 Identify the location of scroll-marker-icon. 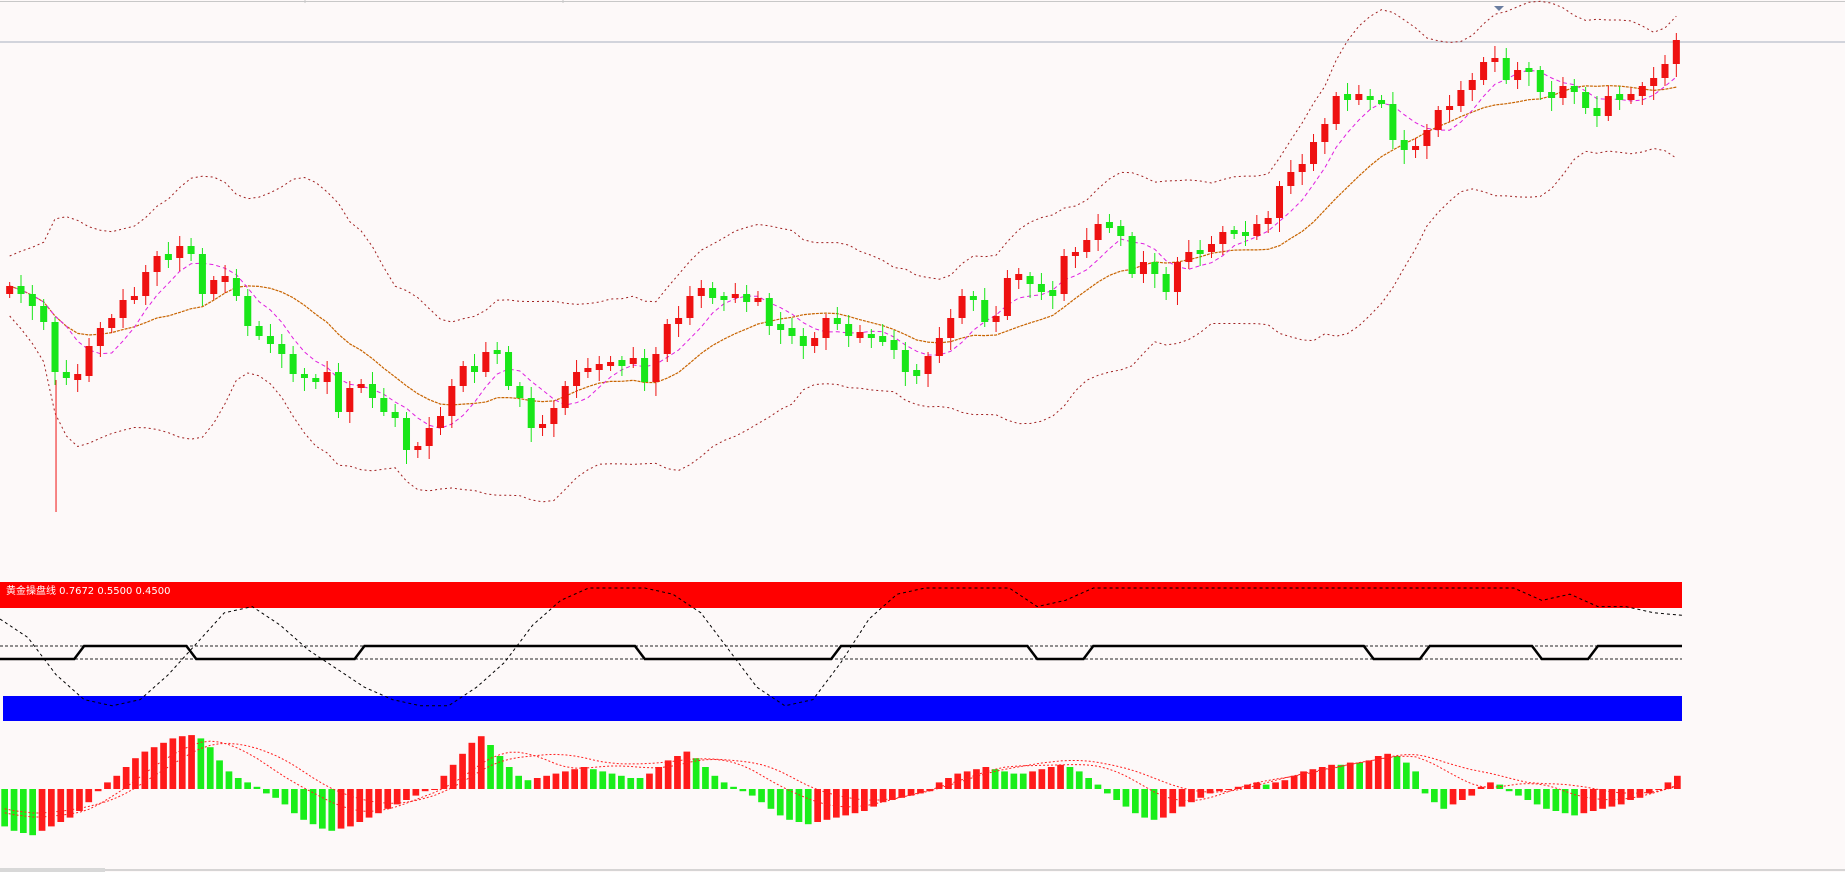
(1499, 8).